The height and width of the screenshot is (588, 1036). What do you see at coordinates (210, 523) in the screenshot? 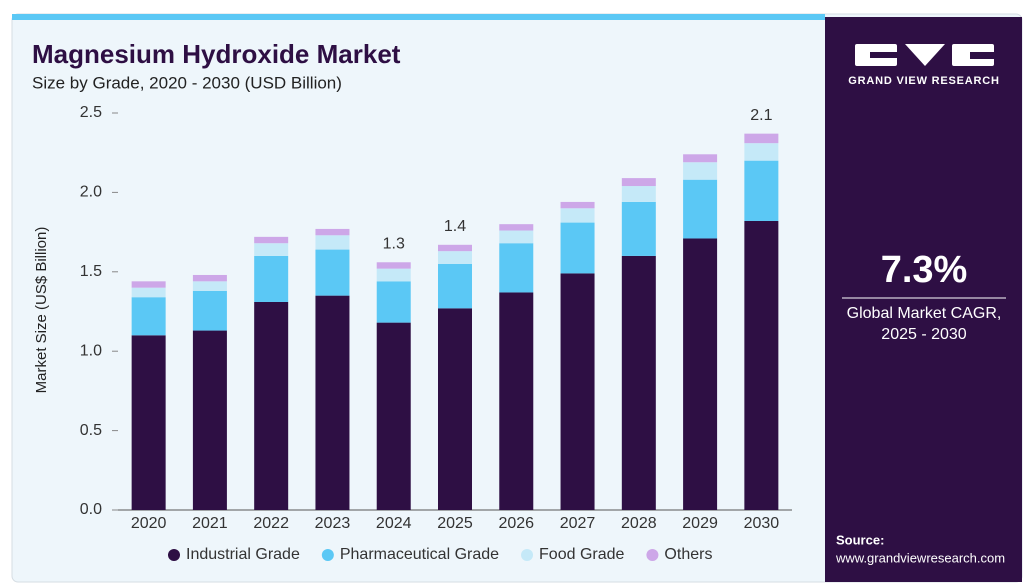
I see `x-tick-label: 2021` at bounding box center [210, 523].